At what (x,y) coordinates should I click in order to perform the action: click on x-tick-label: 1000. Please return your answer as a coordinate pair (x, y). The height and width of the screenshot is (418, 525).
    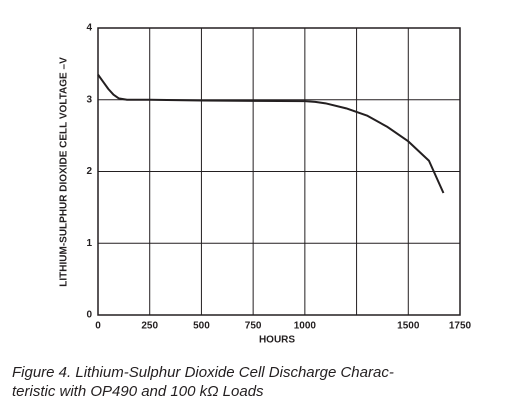
    Looking at the image, I should click on (305, 326).